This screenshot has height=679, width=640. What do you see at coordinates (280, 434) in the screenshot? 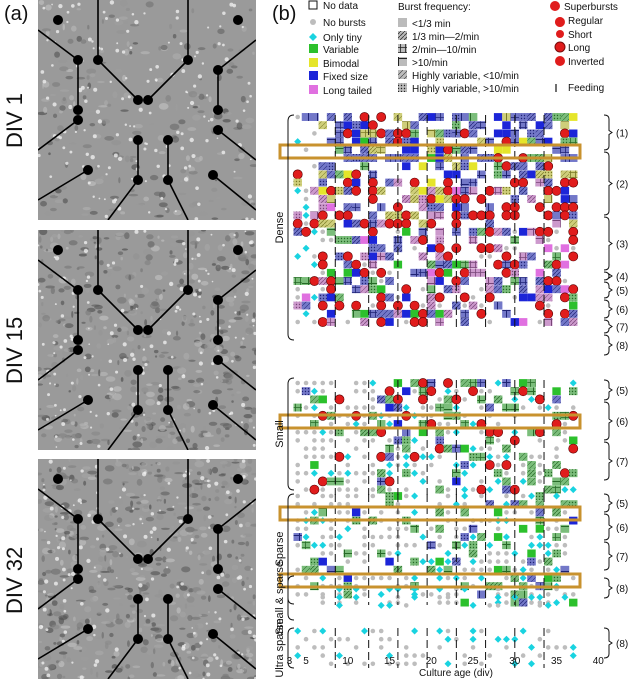
I see `group-label: Small` at bounding box center [280, 434].